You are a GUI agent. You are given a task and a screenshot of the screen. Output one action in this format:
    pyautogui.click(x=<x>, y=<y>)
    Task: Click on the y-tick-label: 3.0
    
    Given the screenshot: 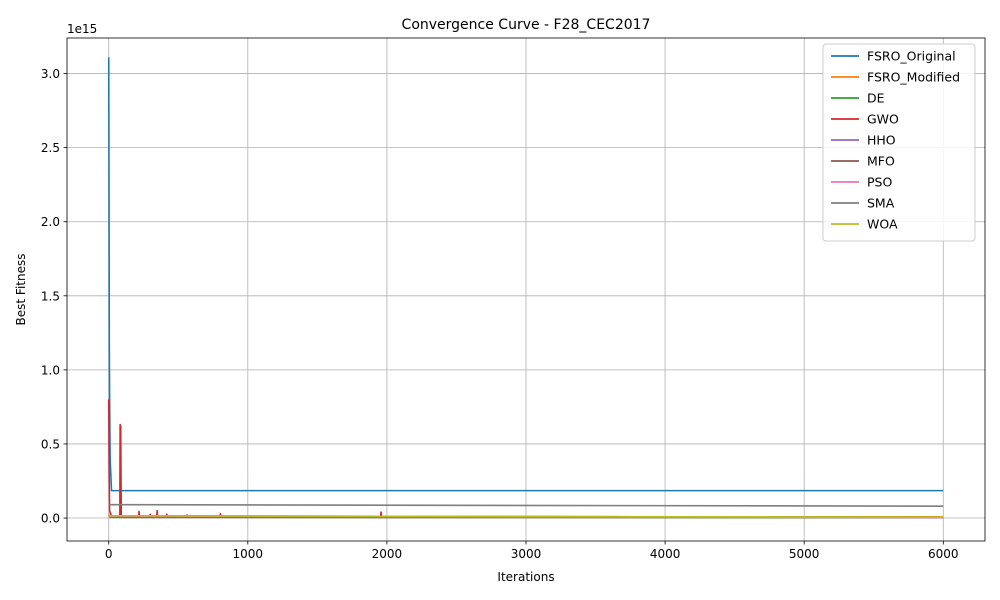 What is the action you would take?
    pyautogui.click(x=50, y=74)
    